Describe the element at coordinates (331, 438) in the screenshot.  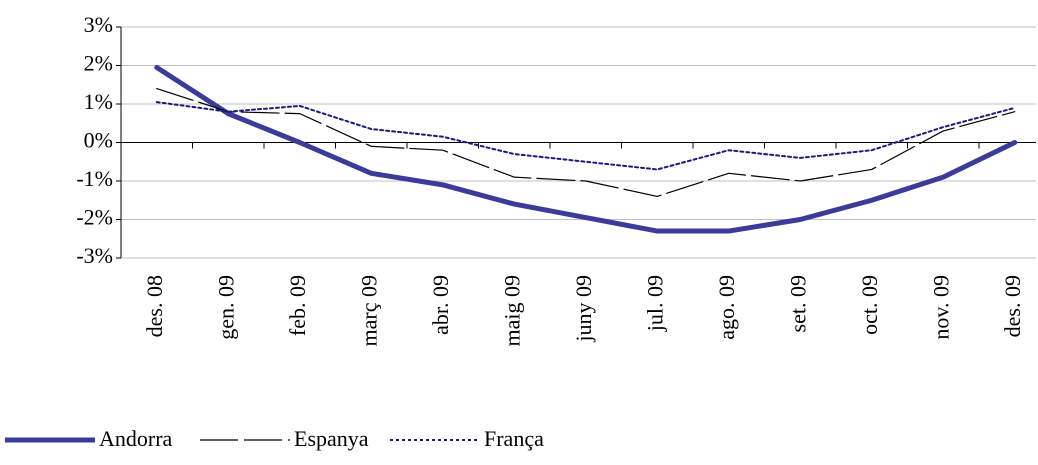
I see `legend-label: Espanya` at that location.